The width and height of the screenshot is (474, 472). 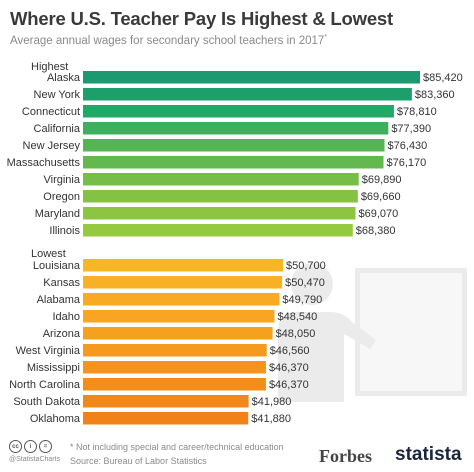 I want to click on category-label-alaska: Alaska, so click(x=64, y=78).